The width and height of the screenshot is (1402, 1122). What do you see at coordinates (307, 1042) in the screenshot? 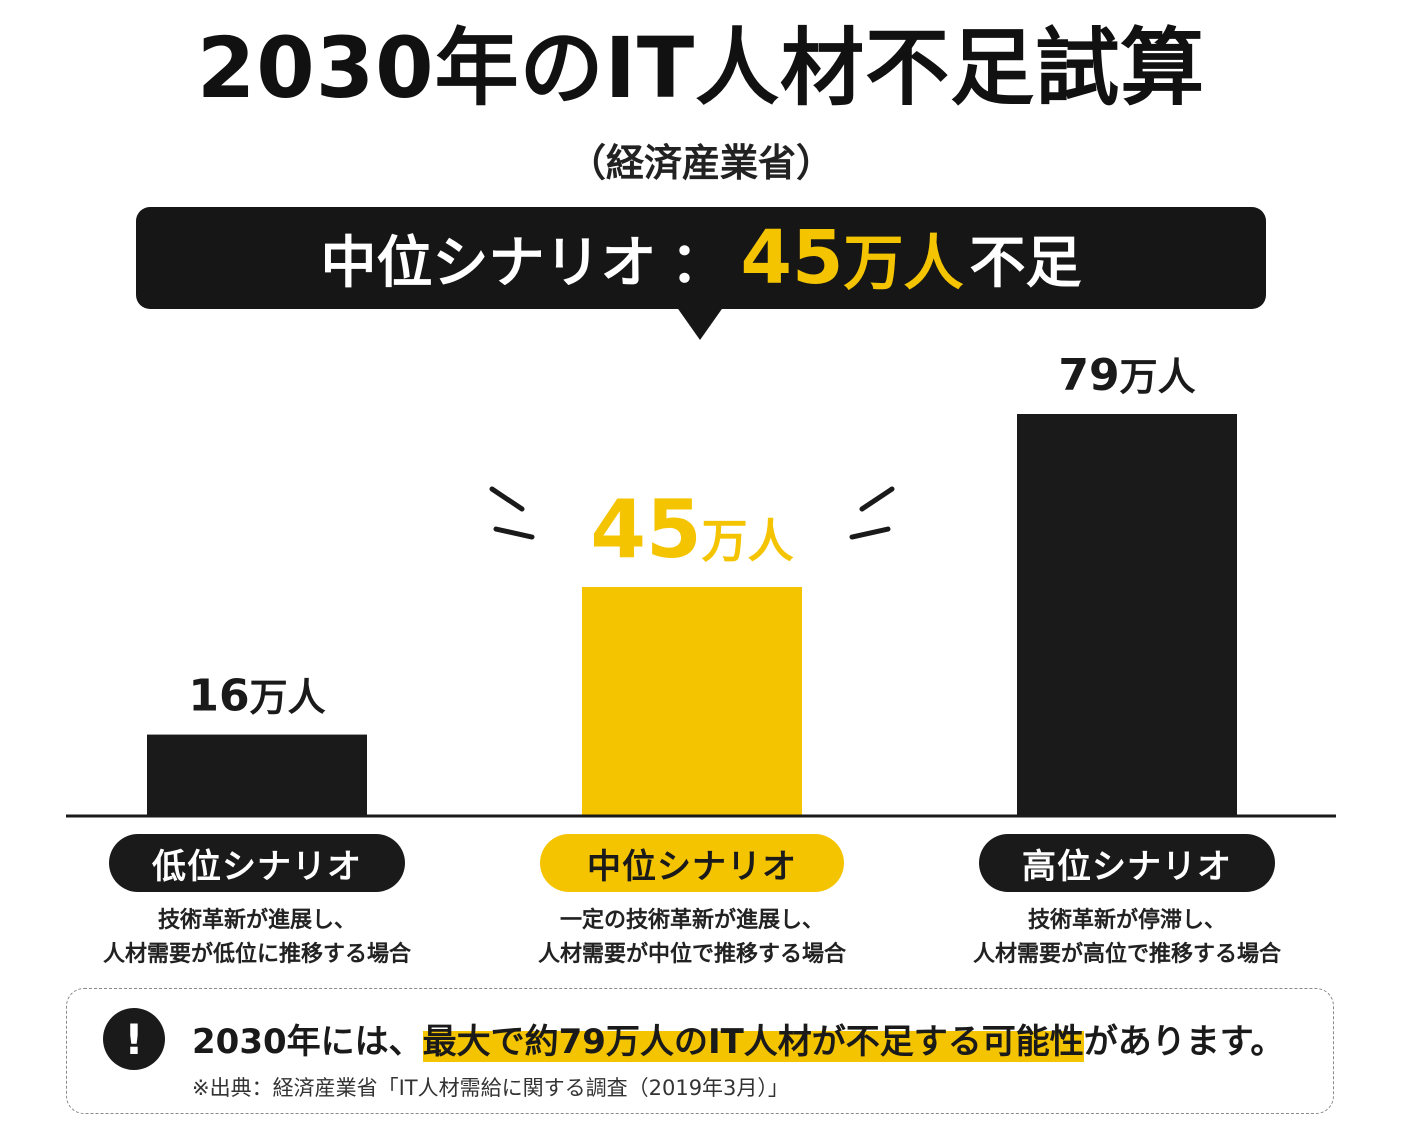
I see `note-prefix: 2030年には、` at bounding box center [307, 1042].